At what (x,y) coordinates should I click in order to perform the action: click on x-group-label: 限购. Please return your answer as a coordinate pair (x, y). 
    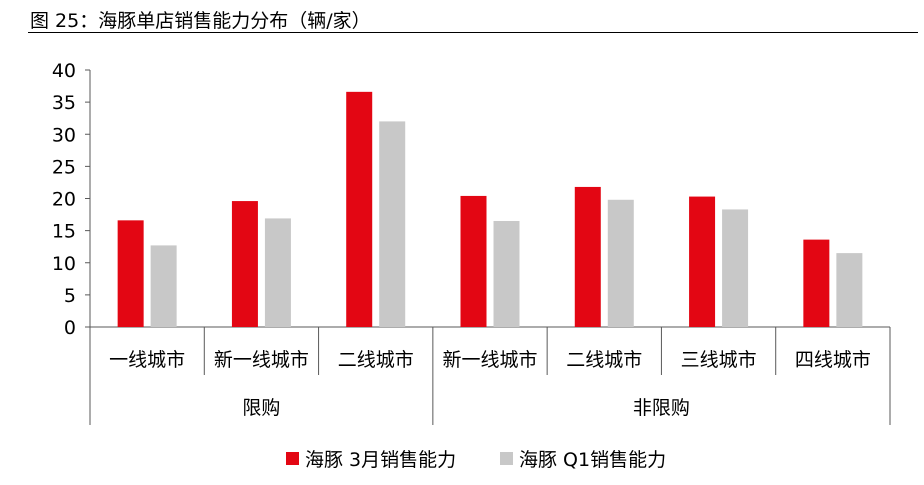
    Looking at the image, I should click on (261, 408).